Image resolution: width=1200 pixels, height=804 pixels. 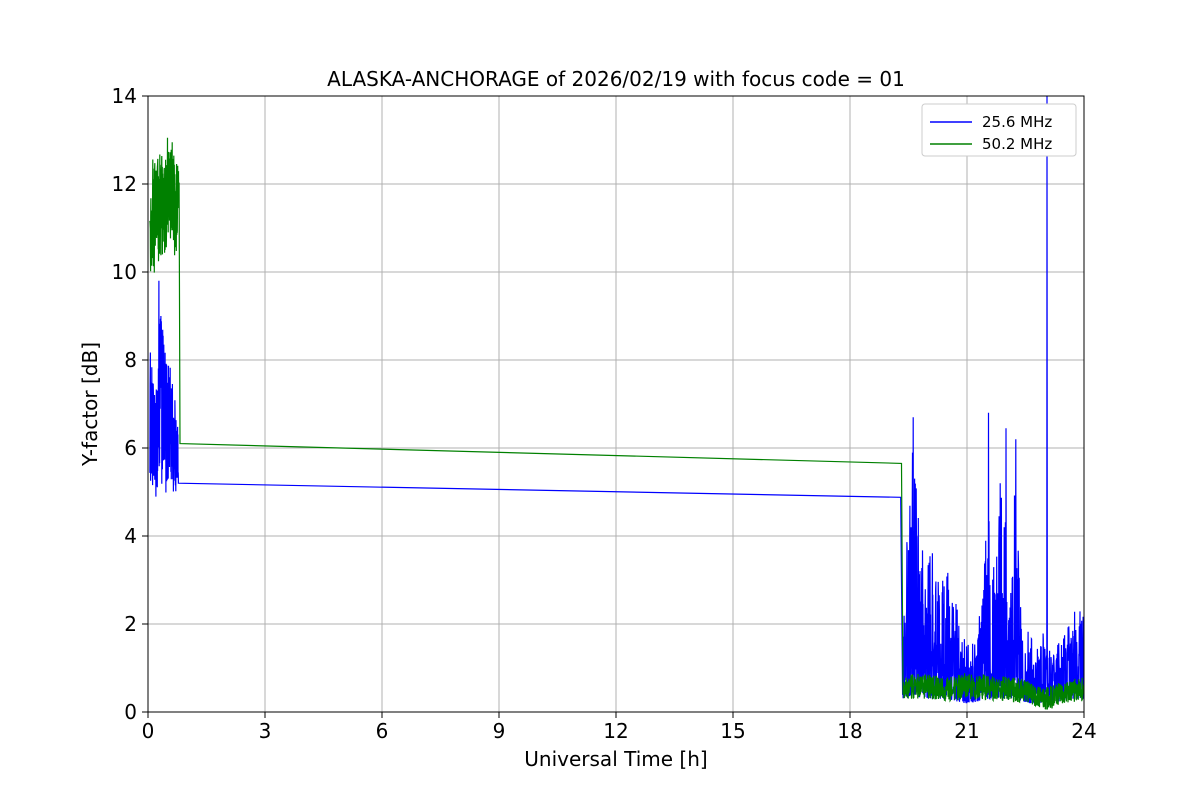 What do you see at coordinates (966, 731) in the screenshot?
I see `x-tick-label: 21` at bounding box center [966, 731].